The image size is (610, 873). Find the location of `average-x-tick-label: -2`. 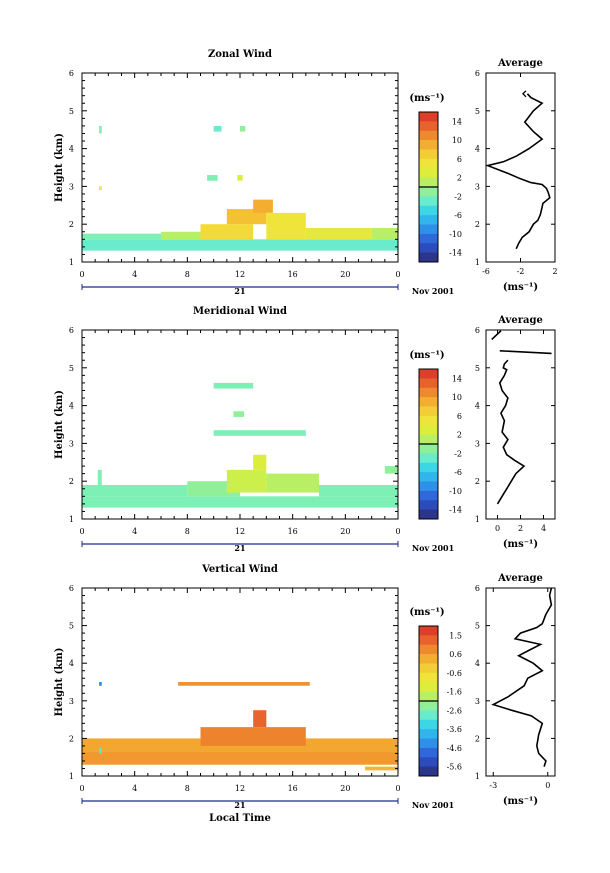

average-x-tick-label: -2 is located at coordinates (521, 271).